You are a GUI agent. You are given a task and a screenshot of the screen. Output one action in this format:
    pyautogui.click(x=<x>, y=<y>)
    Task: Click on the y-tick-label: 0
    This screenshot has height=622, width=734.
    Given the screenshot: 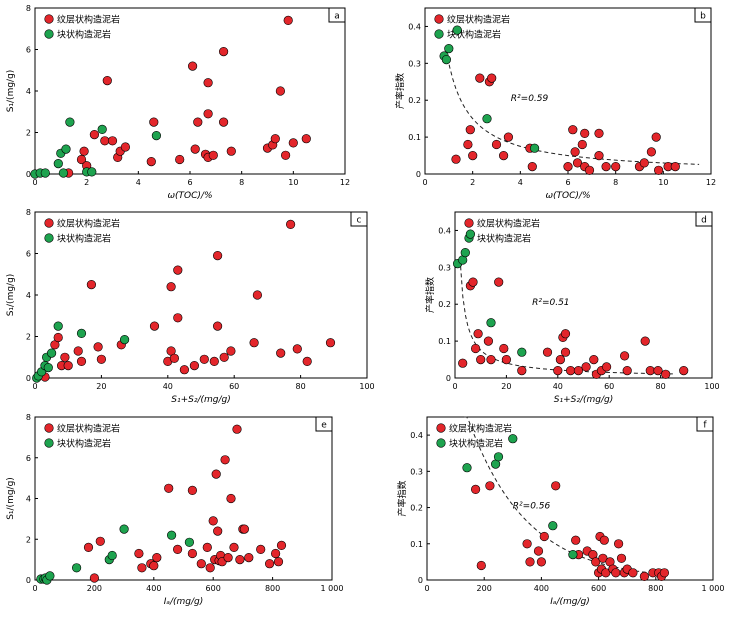 What is the action you would take?
    pyautogui.click(x=28, y=174)
    